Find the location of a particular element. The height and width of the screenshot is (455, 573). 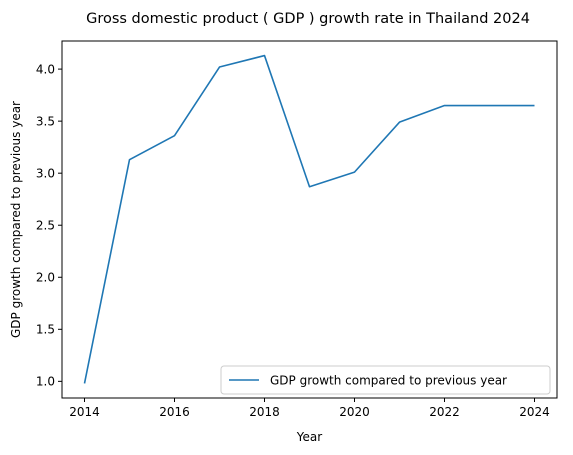

legend-label-gdp-growth: GDP growth compared to previous year is located at coordinates (388, 381).